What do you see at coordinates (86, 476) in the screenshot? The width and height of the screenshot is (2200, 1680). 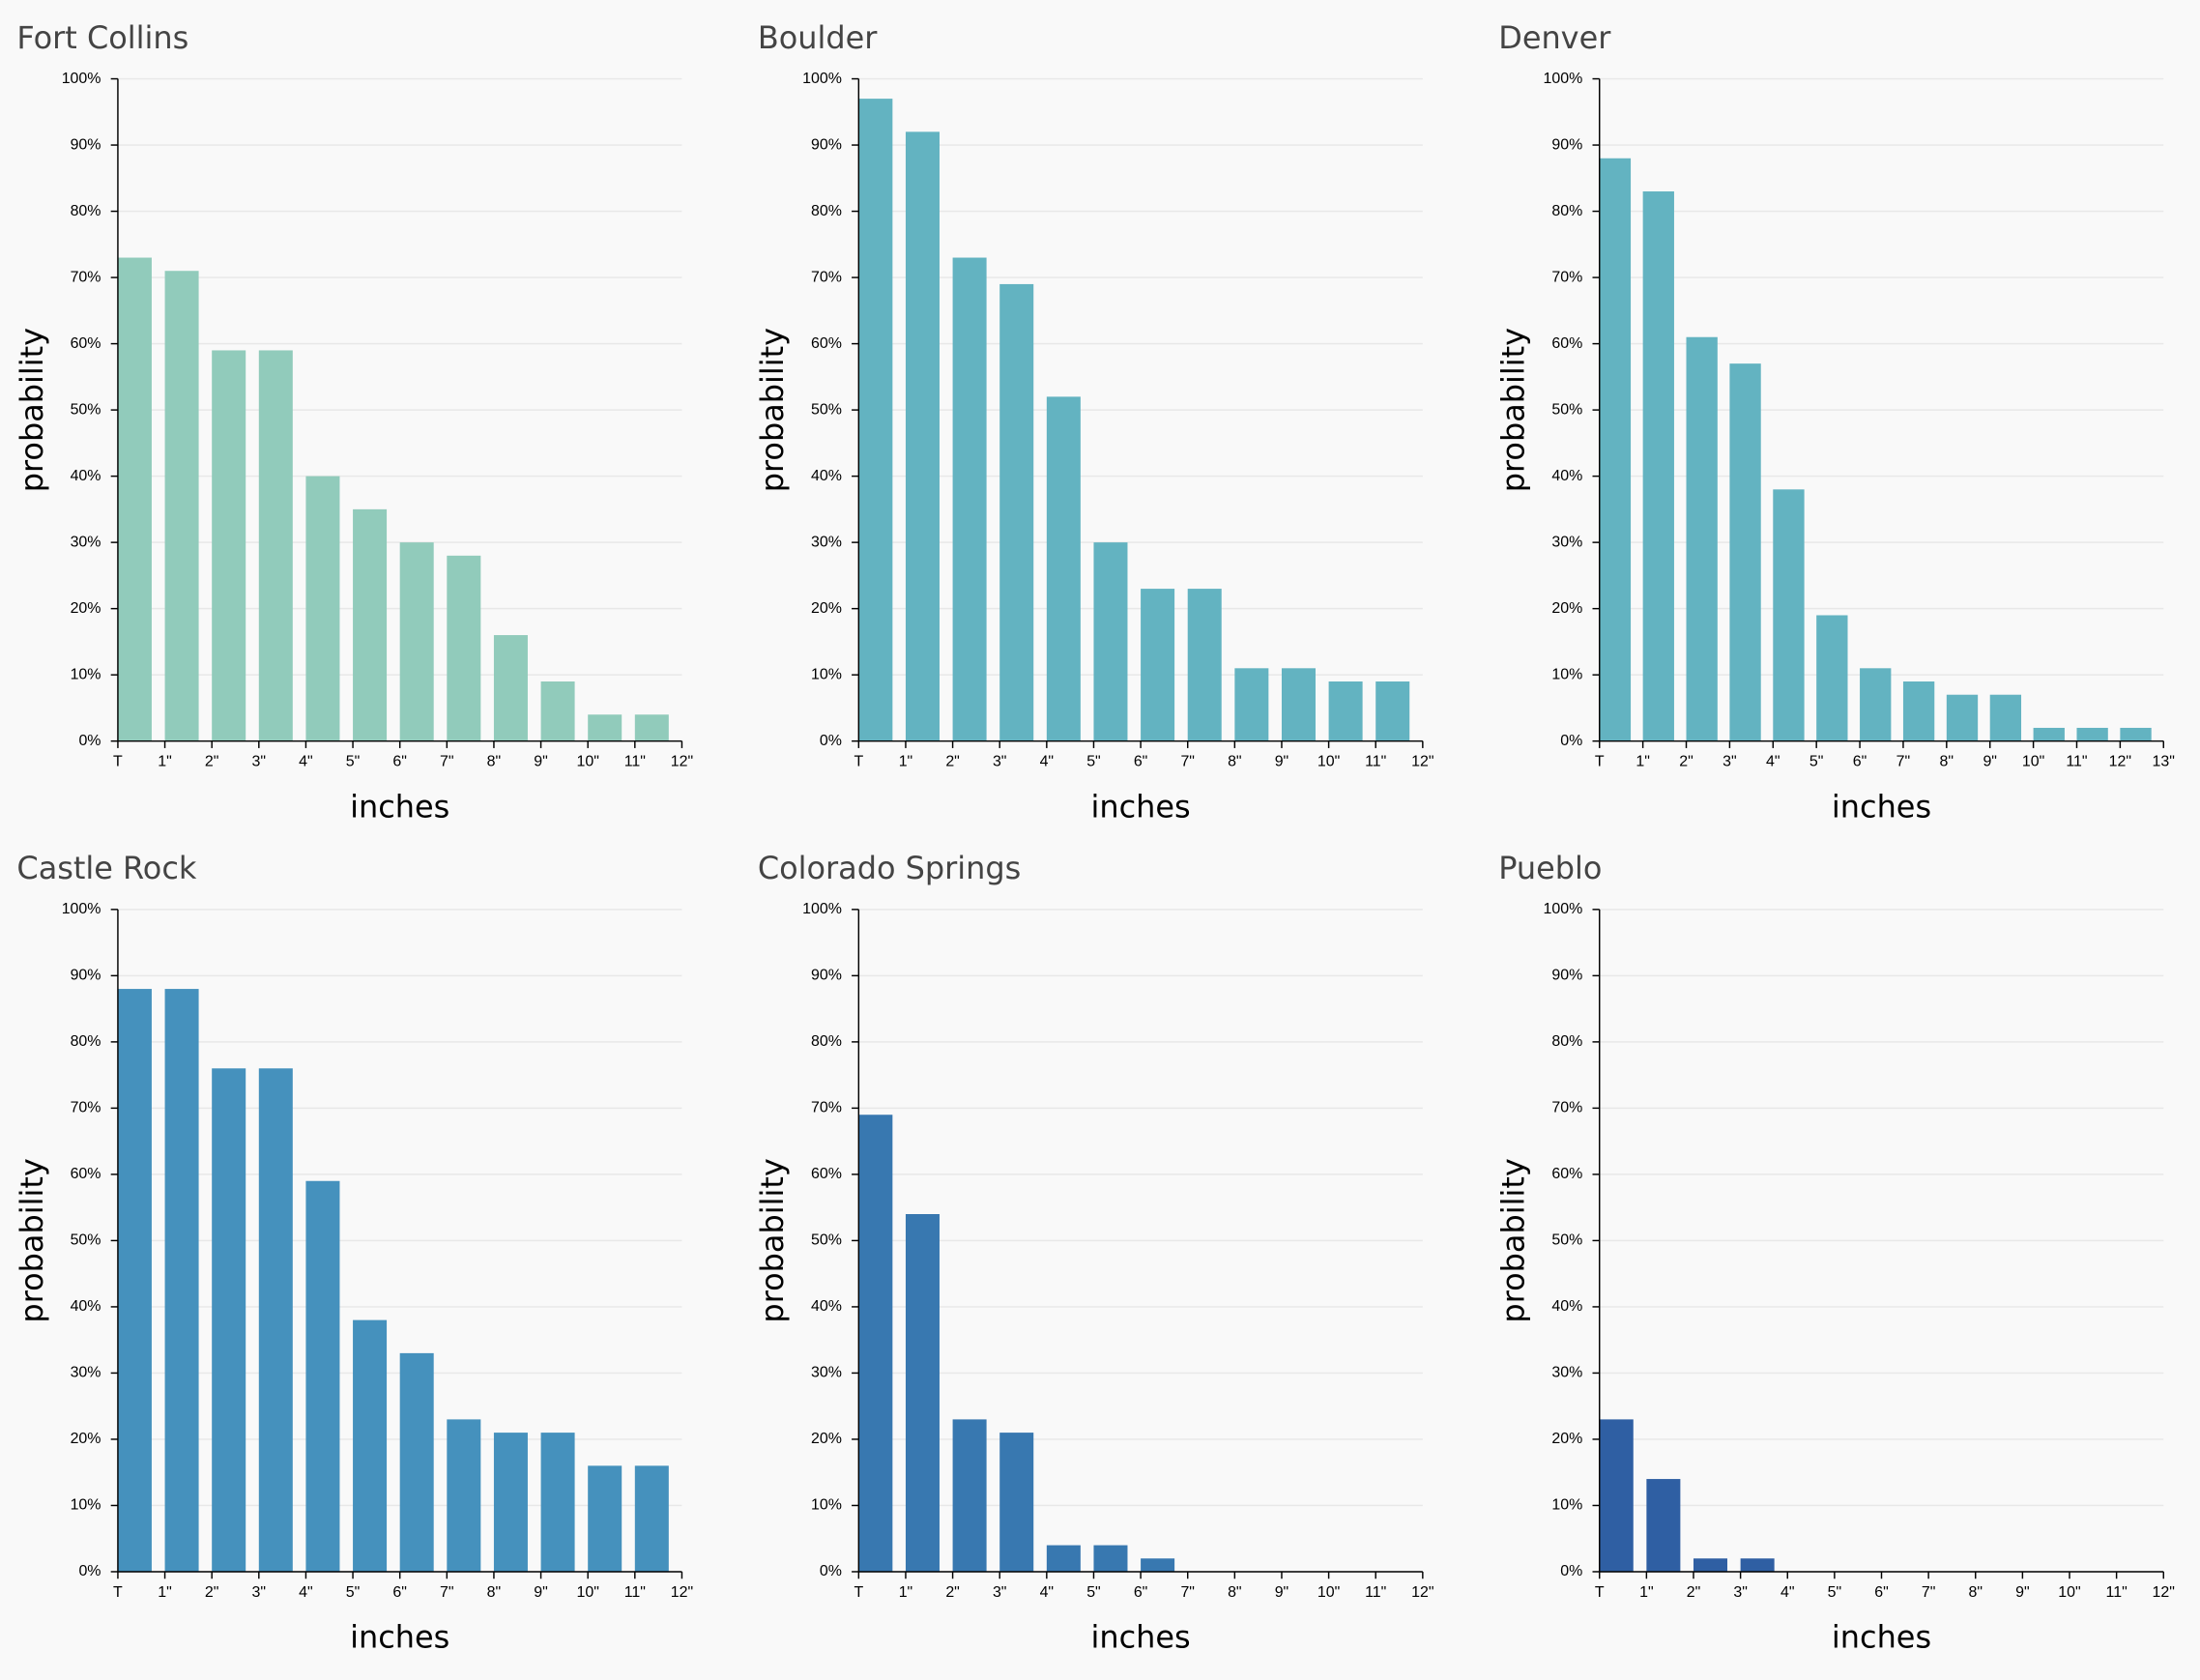 I see `y-tick-label: 40%` at bounding box center [86, 476].